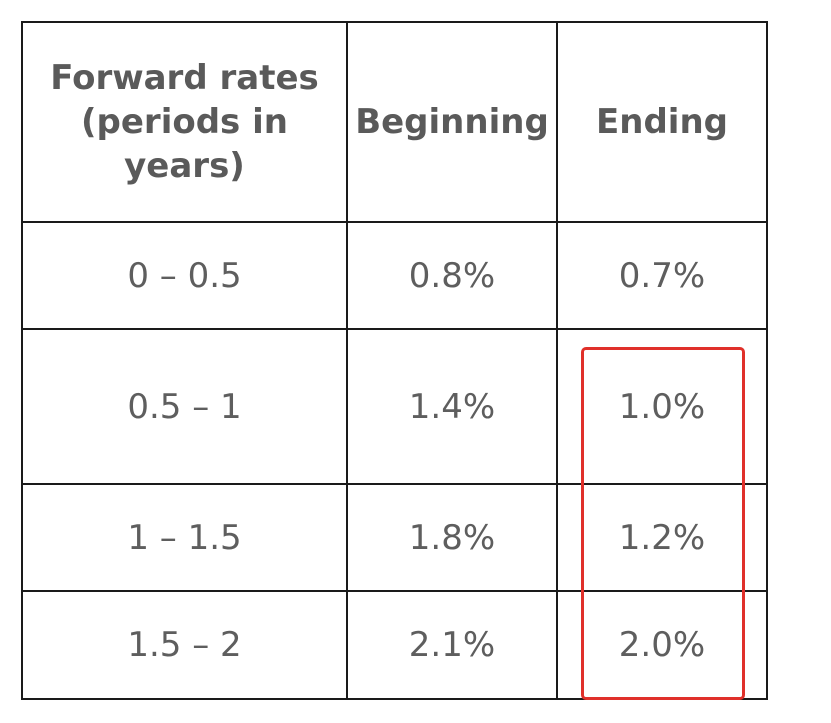 This screenshot has height=723, width=831. Describe the element at coordinates (452, 275) in the screenshot. I see `cell-beginning: 0.8%` at that location.